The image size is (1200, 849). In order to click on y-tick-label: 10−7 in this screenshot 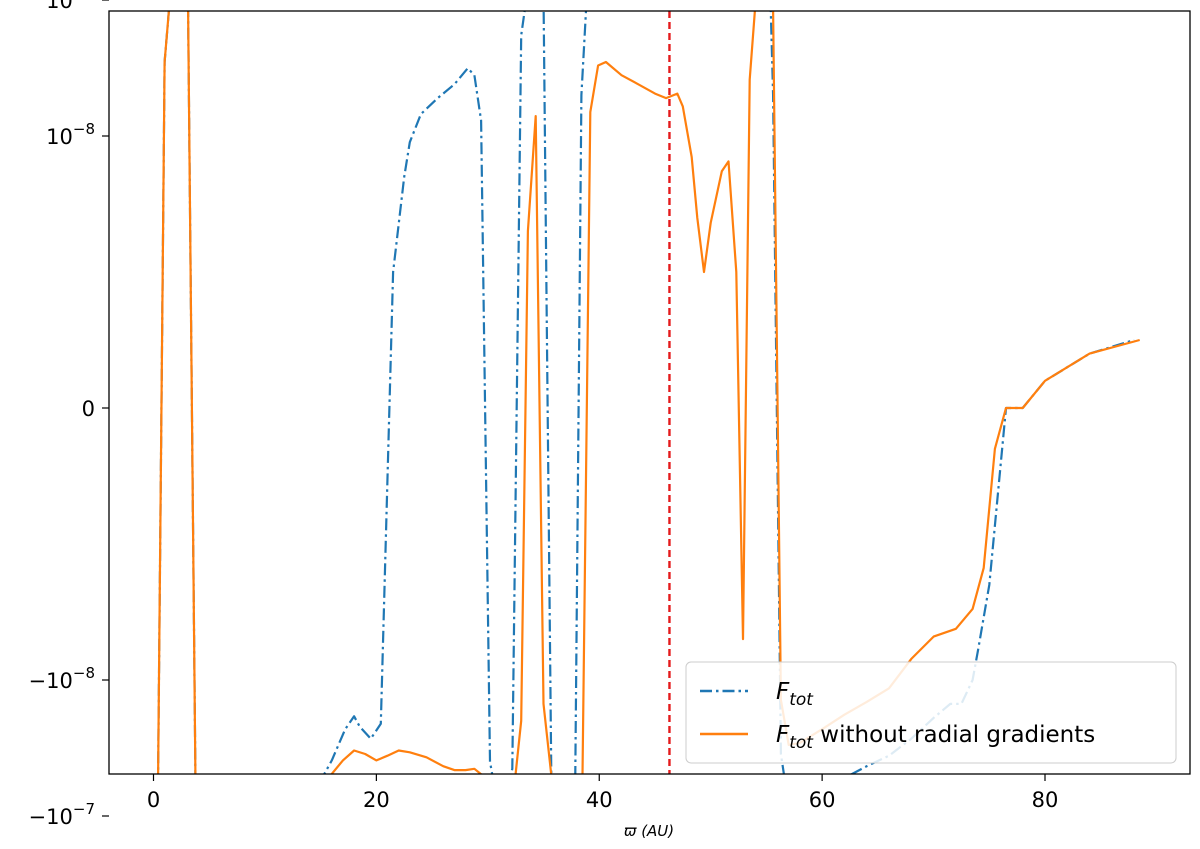, I will do `click(70, 6)`.